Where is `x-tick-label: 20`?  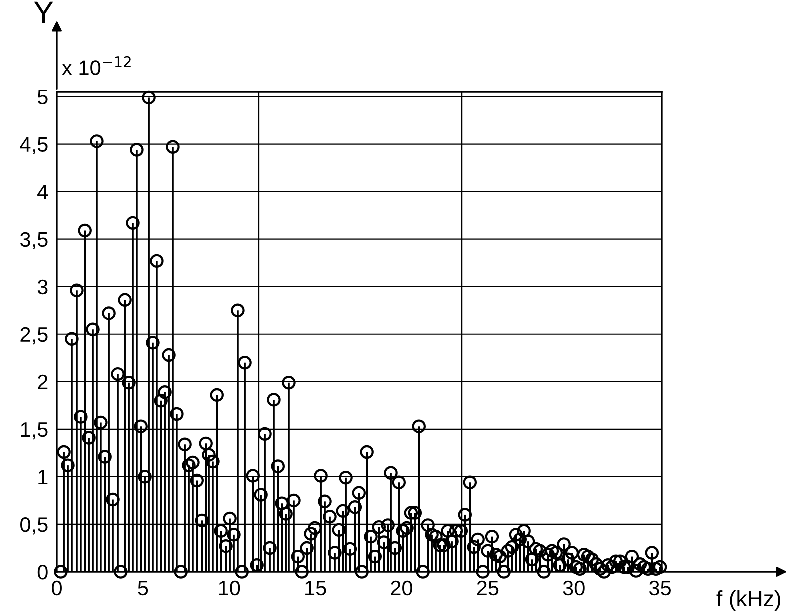 x-tick-label: 20 is located at coordinates (401, 588).